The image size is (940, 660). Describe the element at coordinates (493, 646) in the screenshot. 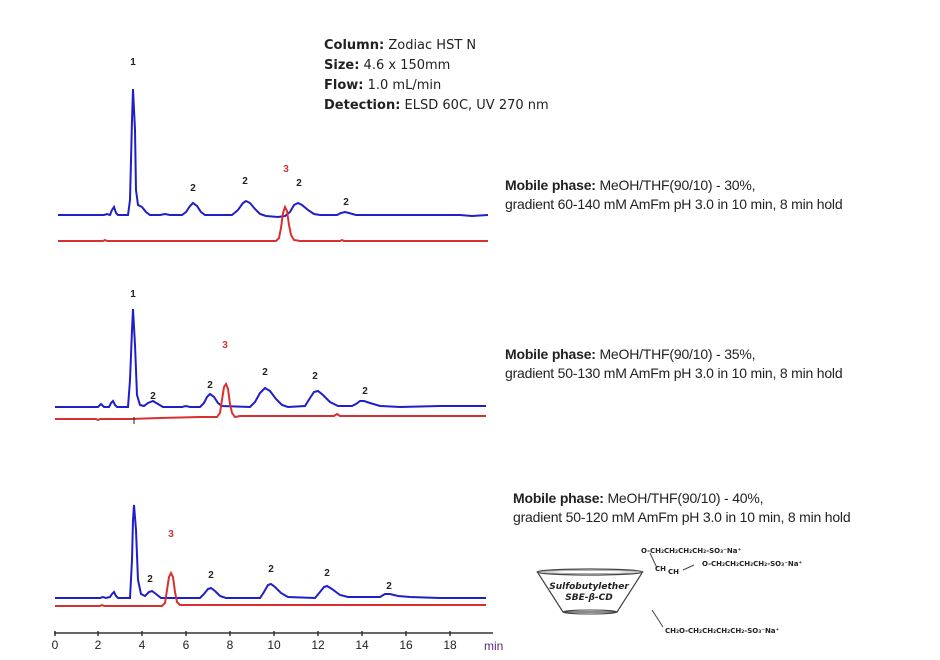

I see `axis-unit-label: min` at that location.